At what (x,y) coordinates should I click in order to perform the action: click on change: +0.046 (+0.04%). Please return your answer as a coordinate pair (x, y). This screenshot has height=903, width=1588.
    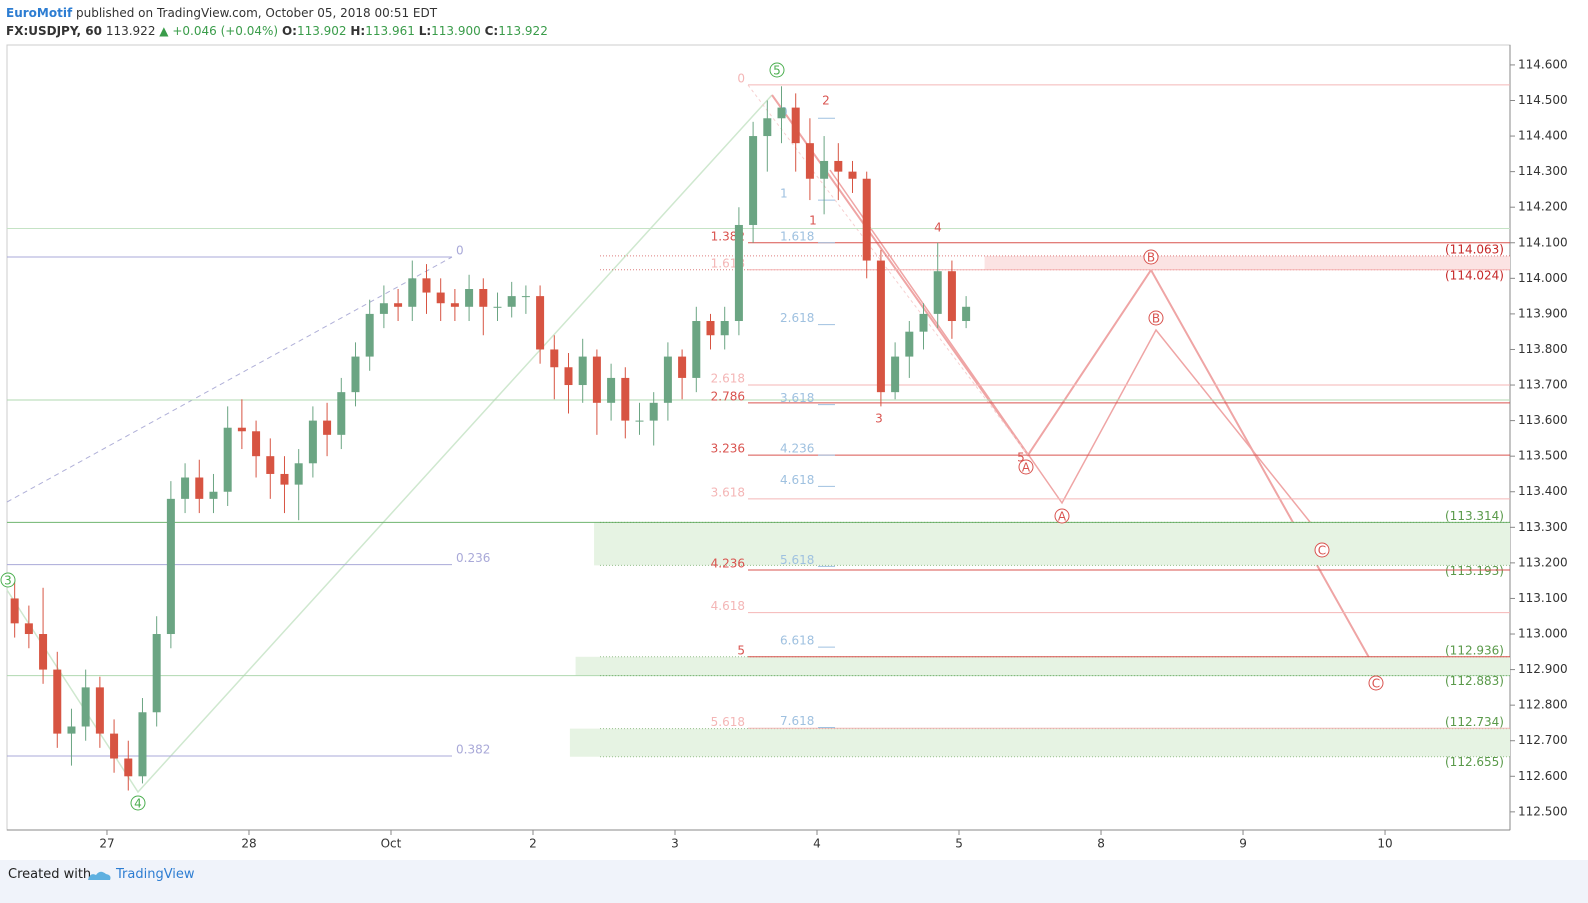
    Looking at the image, I should click on (225, 31).